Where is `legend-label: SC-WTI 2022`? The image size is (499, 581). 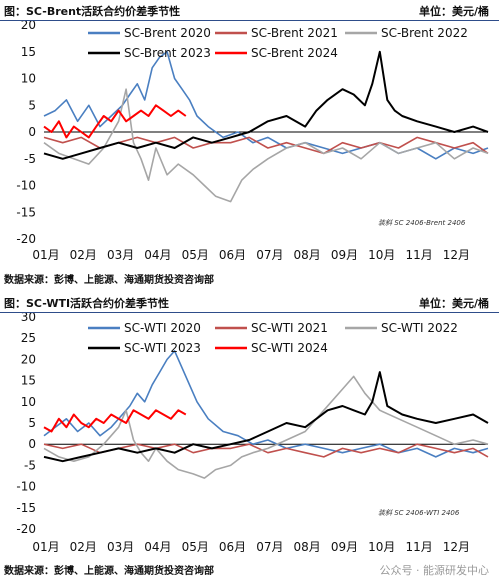 legend-label: SC-WTI 2022 is located at coordinates (419, 328).